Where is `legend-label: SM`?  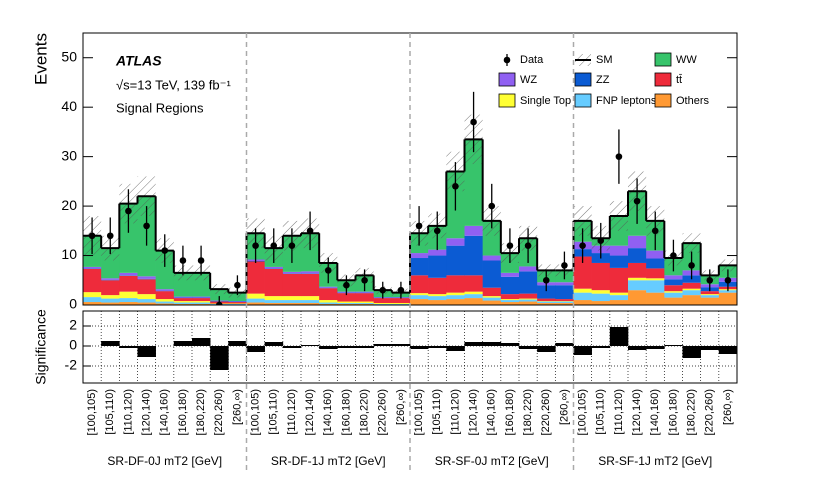
legend-label: SM is located at coordinates (604, 60).